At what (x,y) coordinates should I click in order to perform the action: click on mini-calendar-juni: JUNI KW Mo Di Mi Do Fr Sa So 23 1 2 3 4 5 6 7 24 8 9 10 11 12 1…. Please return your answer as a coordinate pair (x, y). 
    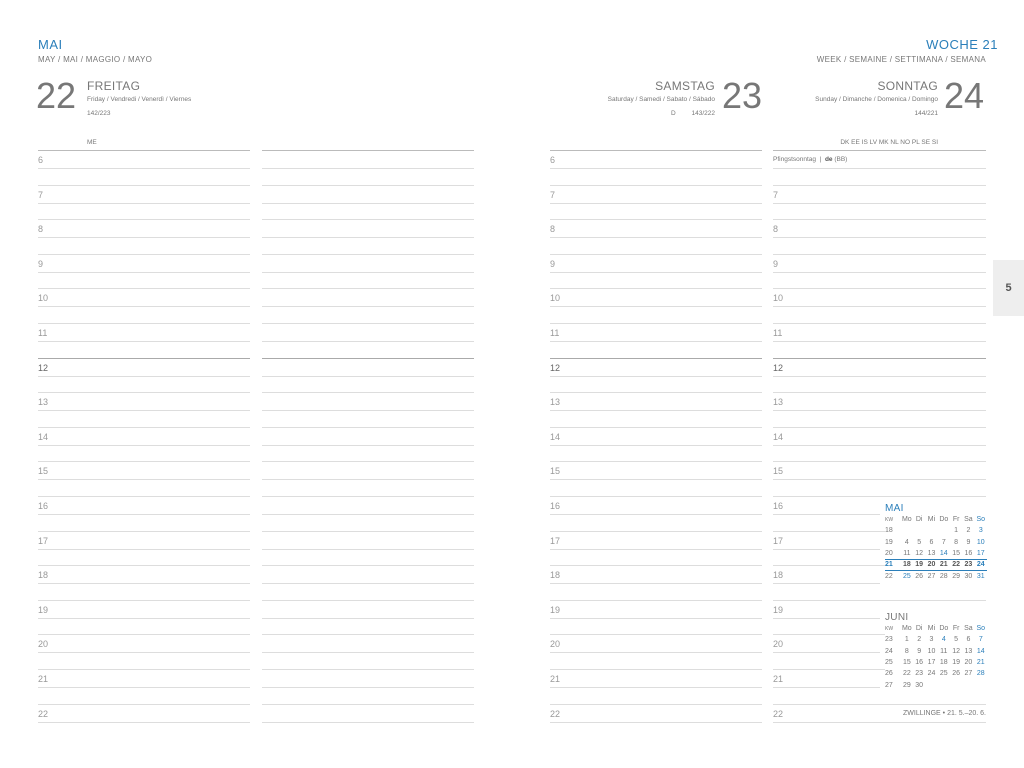
    Looking at the image, I should click on (936, 651).